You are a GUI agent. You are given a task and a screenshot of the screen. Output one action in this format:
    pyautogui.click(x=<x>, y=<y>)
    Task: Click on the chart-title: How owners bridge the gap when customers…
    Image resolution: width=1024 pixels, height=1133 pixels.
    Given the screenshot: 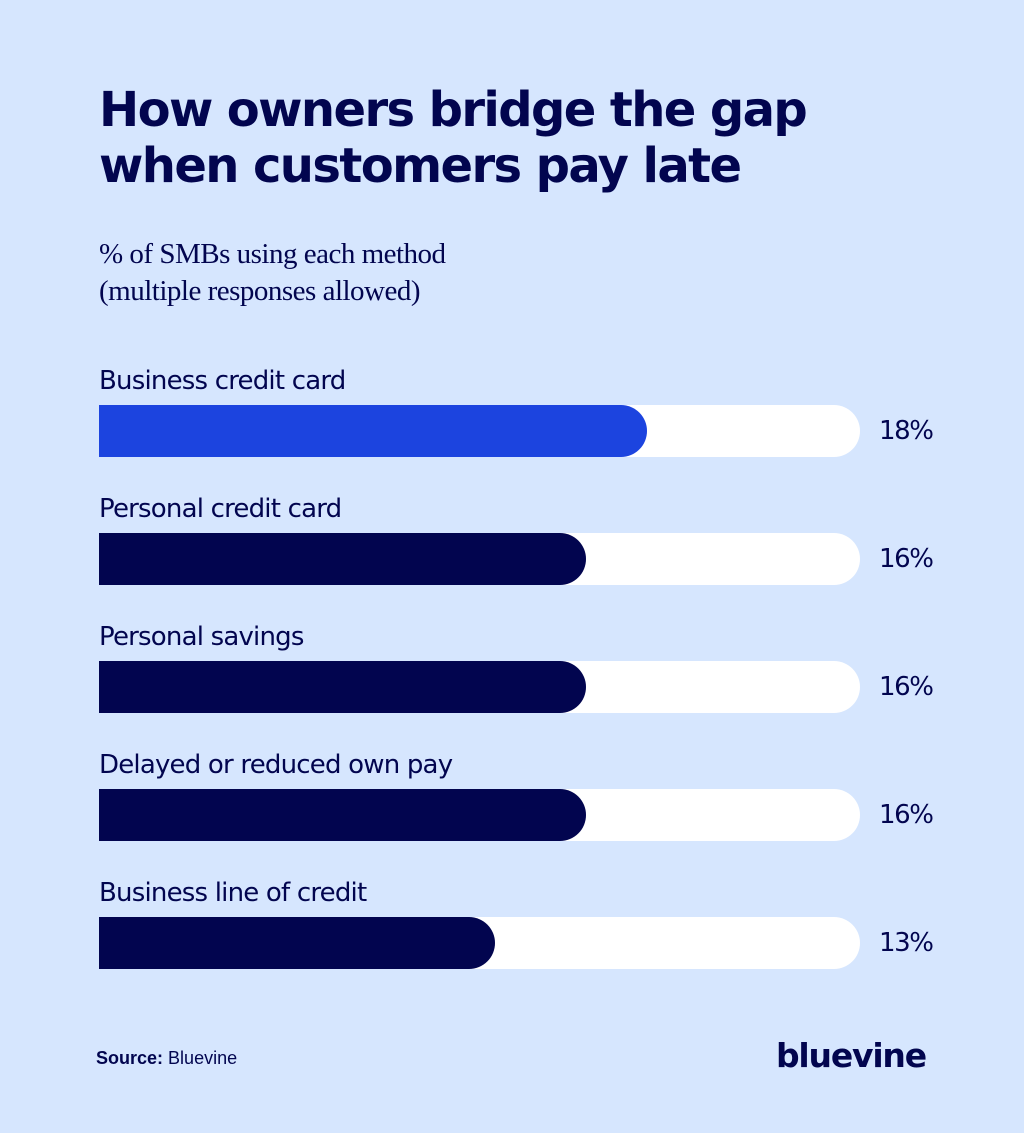 What is the action you would take?
    pyautogui.click(x=509, y=138)
    